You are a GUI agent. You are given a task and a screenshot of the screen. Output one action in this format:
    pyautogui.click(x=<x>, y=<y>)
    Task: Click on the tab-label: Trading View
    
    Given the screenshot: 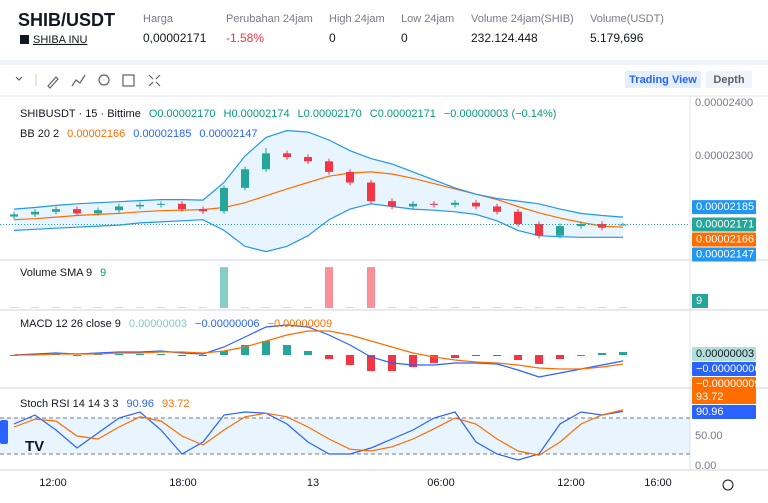 What is the action you would take?
    pyautogui.click(x=663, y=80)
    